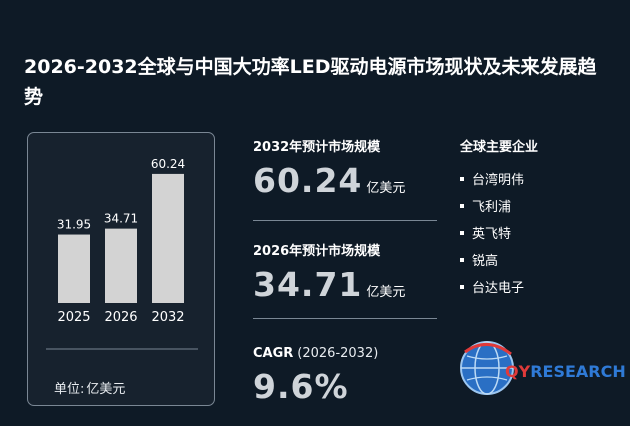 The image size is (630, 426). I want to click on category-label: 2025, so click(73, 317).